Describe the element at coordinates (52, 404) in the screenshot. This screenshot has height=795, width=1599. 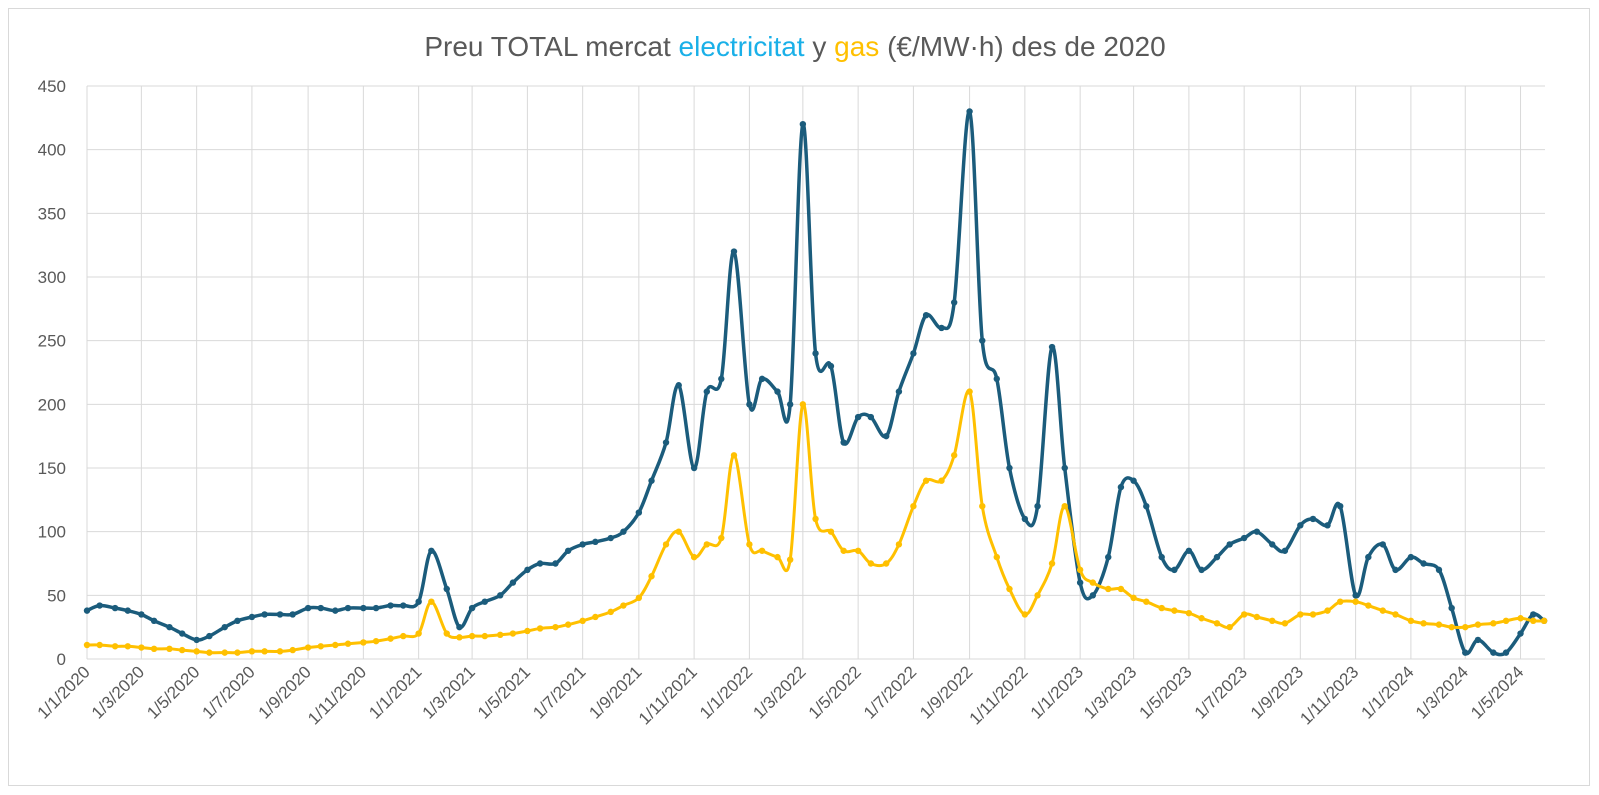
I see `y-tick-label: 200` at that location.